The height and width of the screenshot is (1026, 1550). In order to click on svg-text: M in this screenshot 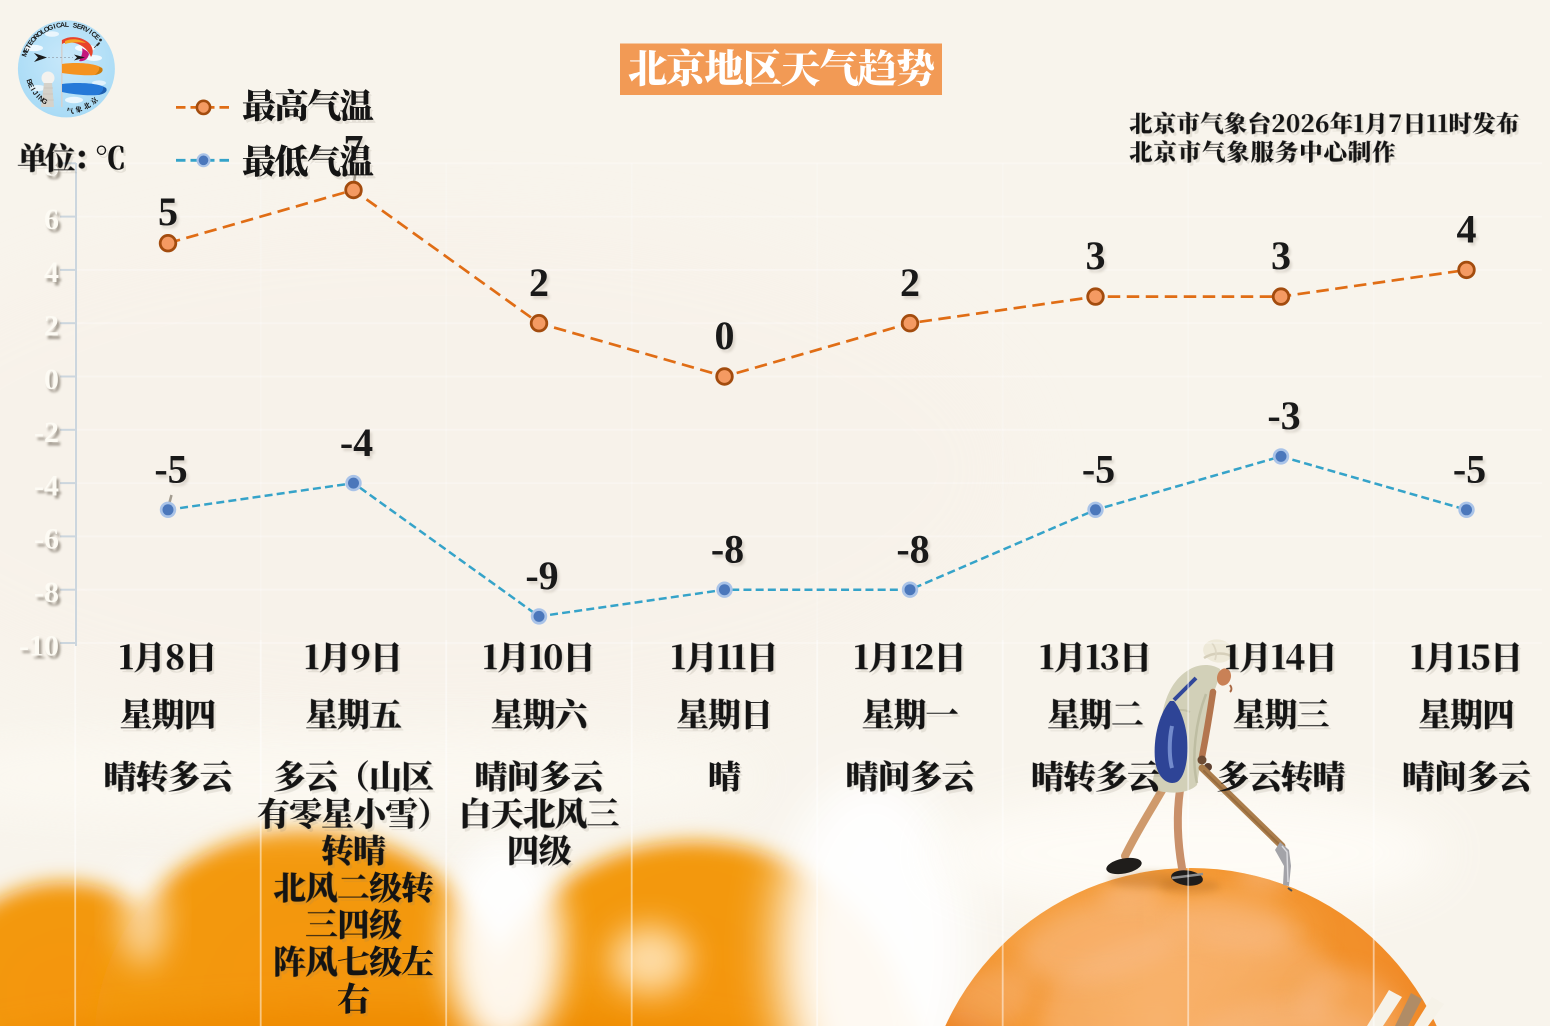, I will do `click(25, 54)`.